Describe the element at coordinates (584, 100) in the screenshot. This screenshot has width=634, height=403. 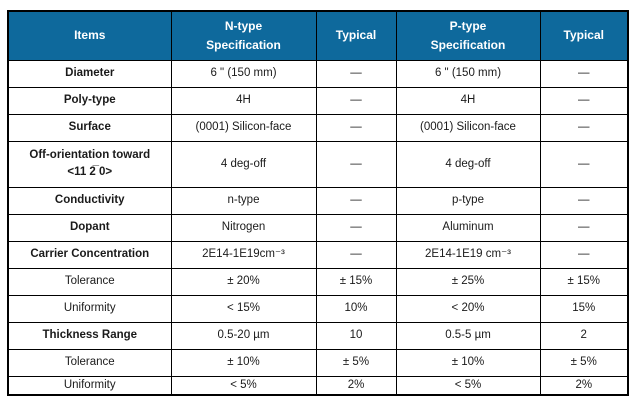
I see `cell-poly-type-p-typical: —` at that location.